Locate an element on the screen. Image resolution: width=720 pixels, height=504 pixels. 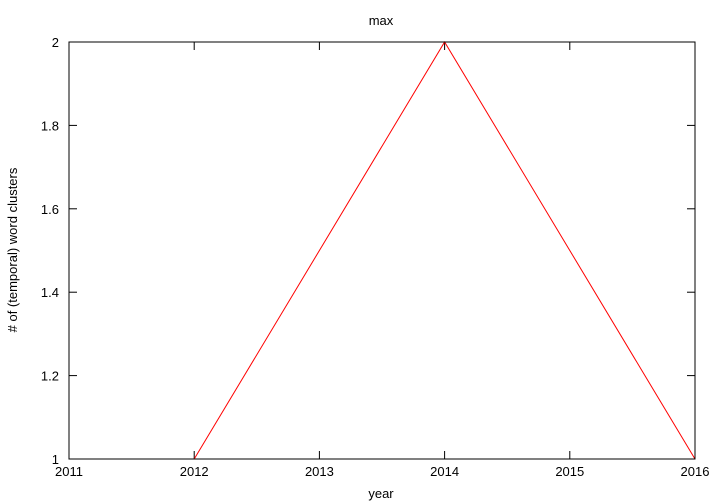
y-axis-label: # of (temporal) word clusters is located at coordinates (12, 249).